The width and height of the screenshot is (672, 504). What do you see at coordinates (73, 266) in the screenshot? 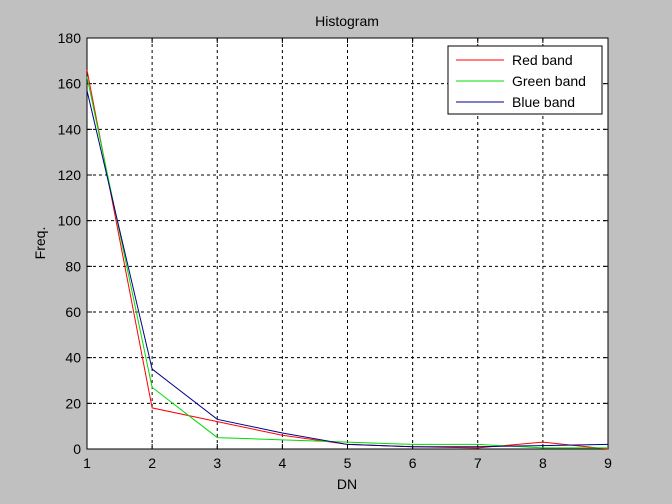
I see `y-tick-label: 80` at bounding box center [73, 266].